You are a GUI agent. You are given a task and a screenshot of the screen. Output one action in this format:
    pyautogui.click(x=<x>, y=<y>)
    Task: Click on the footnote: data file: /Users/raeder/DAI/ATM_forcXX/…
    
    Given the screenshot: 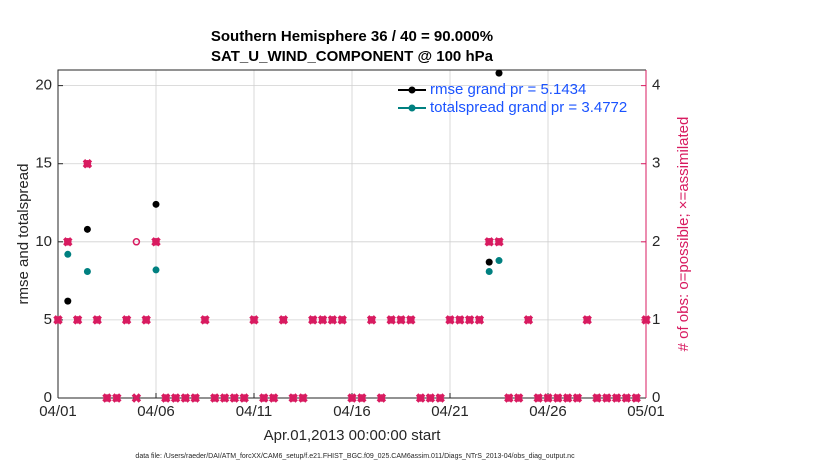 What is the action you would take?
    pyautogui.click(x=355, y=456)
    